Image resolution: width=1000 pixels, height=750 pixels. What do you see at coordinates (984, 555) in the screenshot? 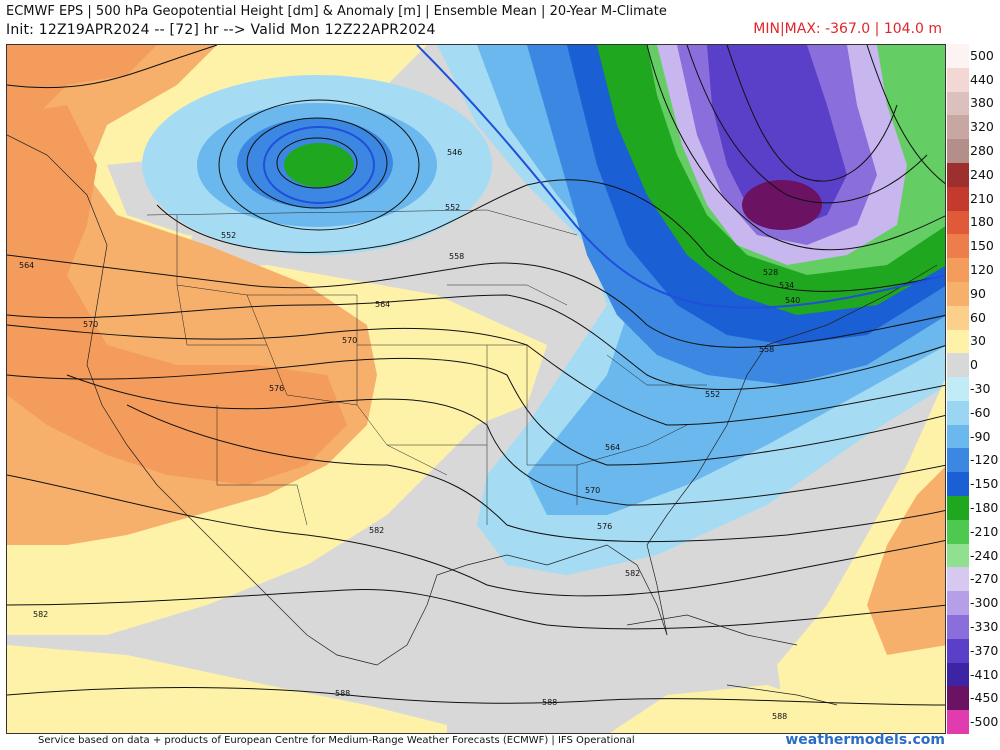
I see `legend-label: -240` at bounding box center [984, 555].